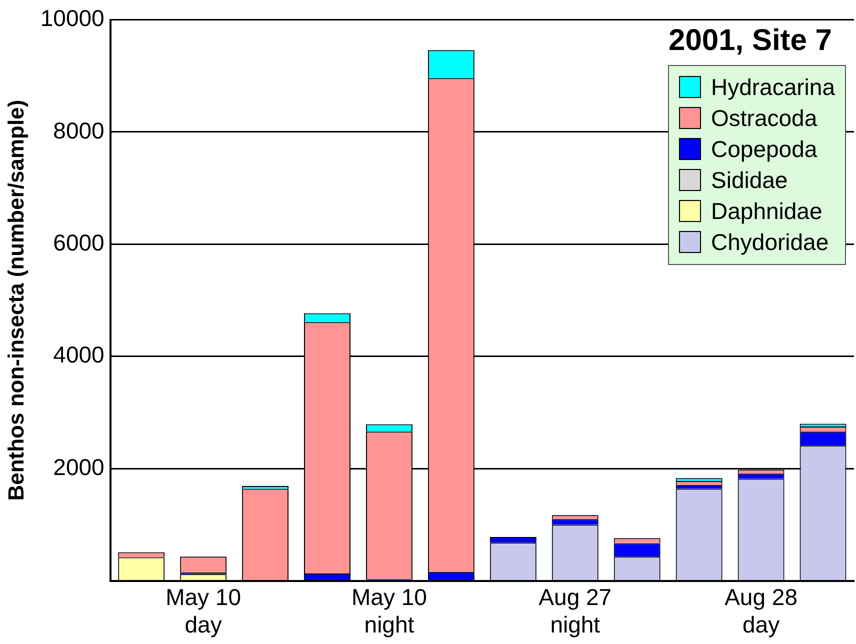 The width and height of the screenshot is (856, 644). Describe the element at coordinates (72, 18) in the screenshot. I see `y-tick-label: 10000` at that location.